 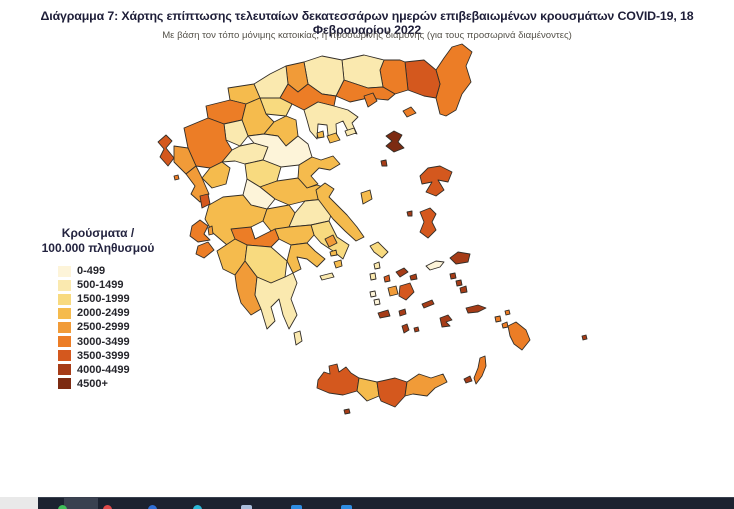 I want to click on region-kythira, so click(x=298, y=338).